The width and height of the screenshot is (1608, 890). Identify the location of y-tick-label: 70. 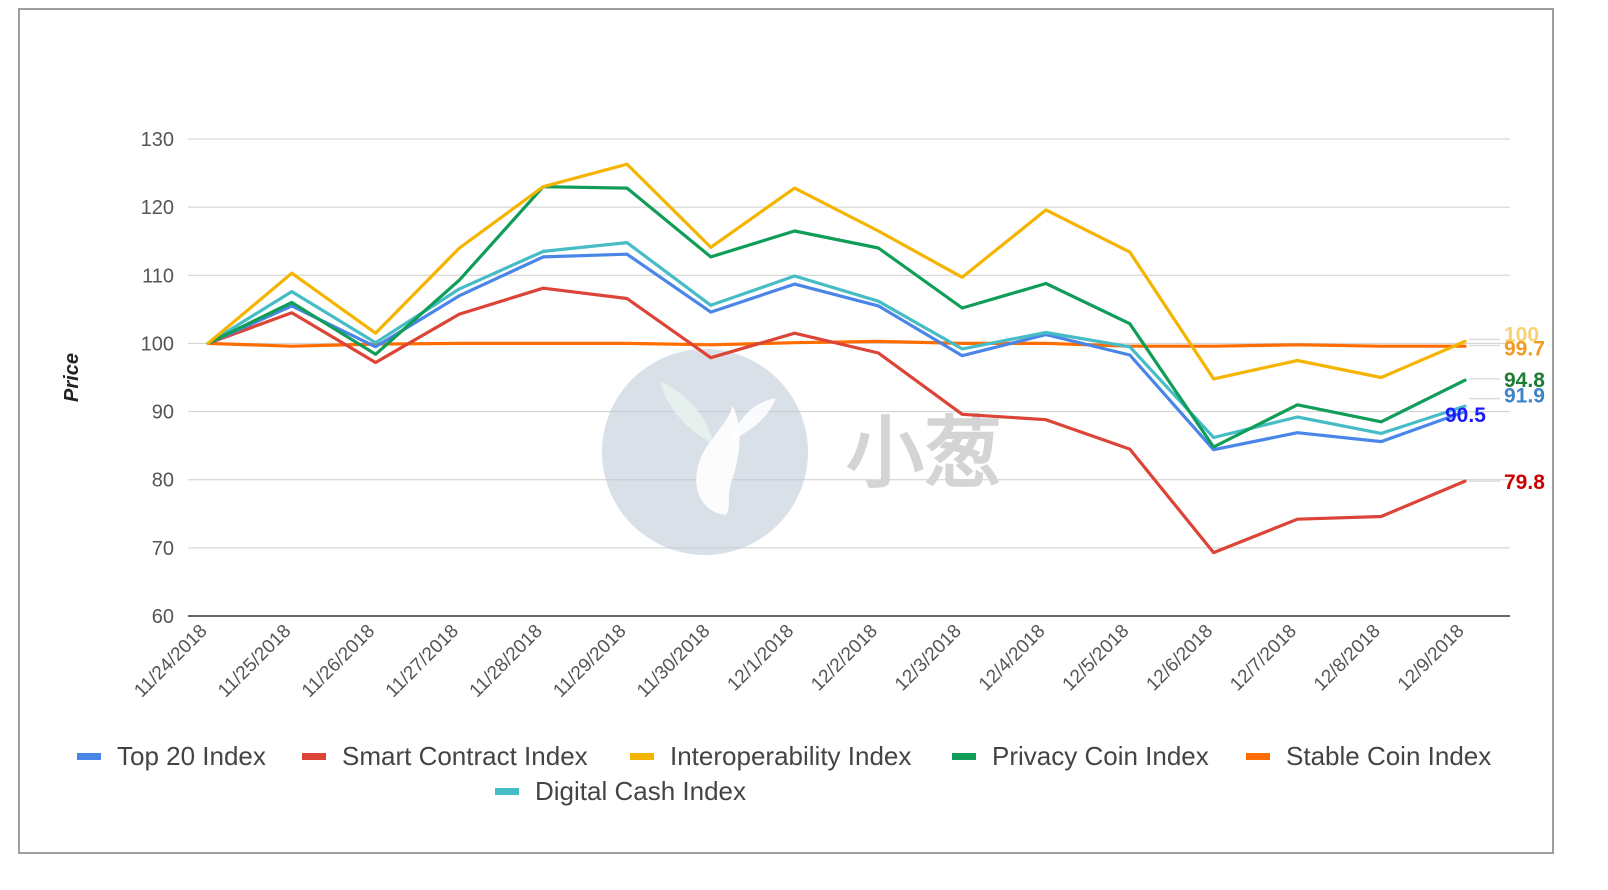
(163, 549).